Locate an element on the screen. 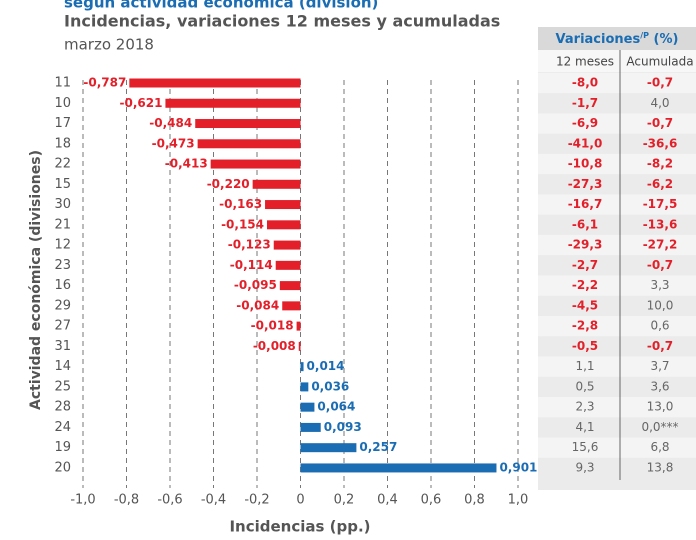  data-label: -0,787 is located at coordinates (104, 83).